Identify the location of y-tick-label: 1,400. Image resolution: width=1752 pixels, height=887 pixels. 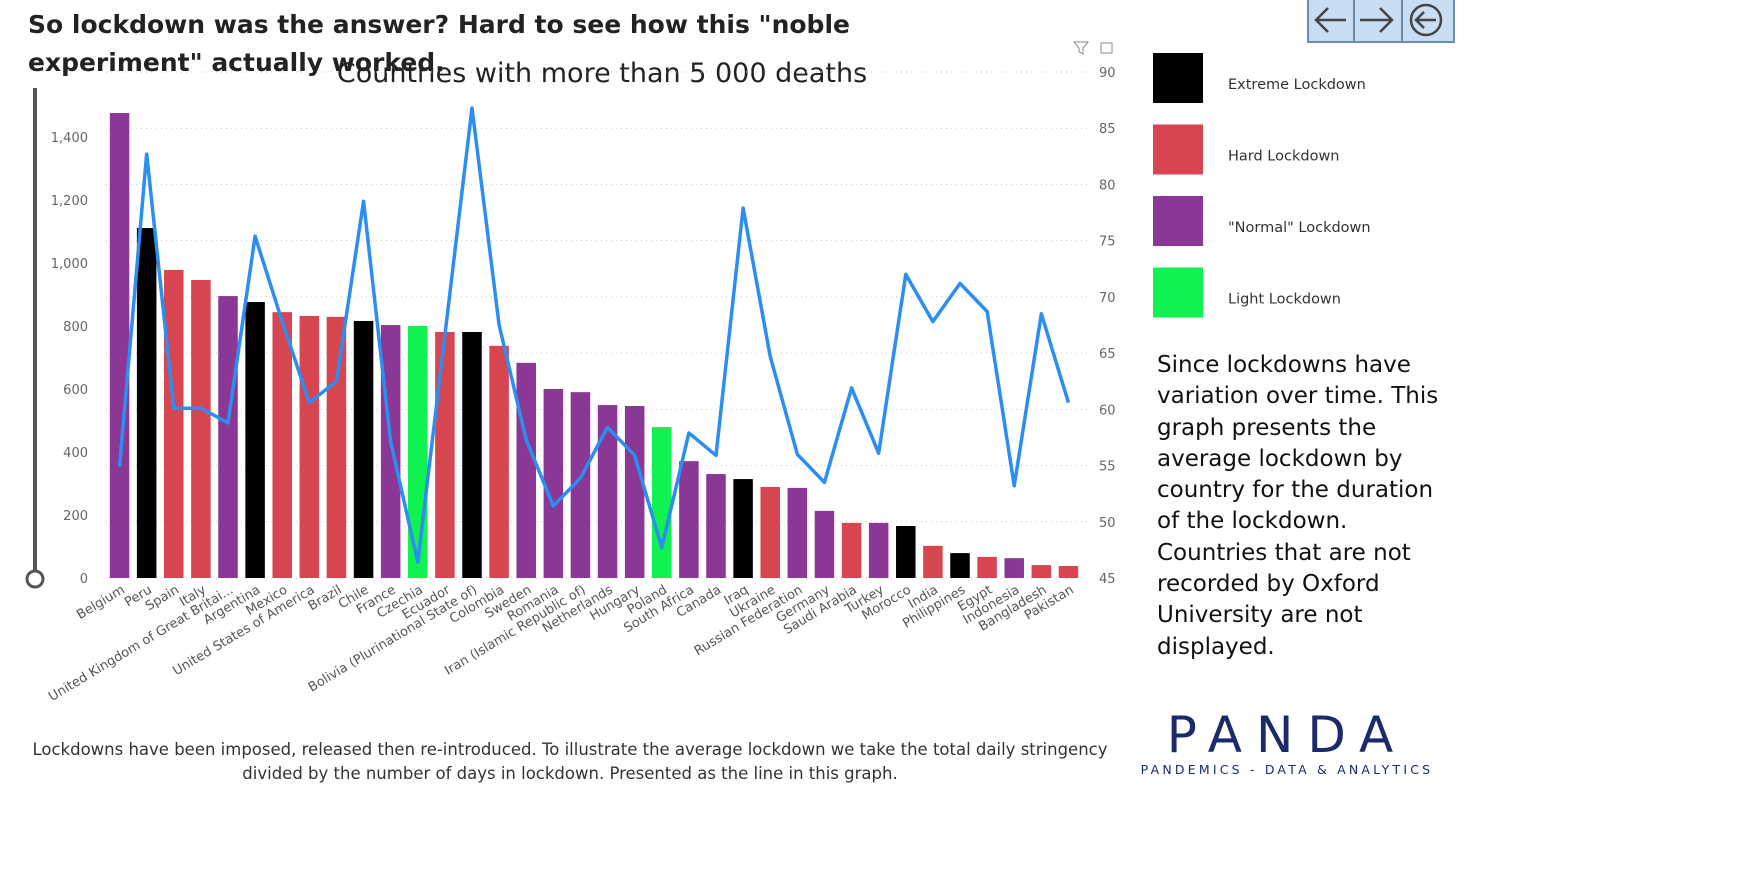
(69, 138).